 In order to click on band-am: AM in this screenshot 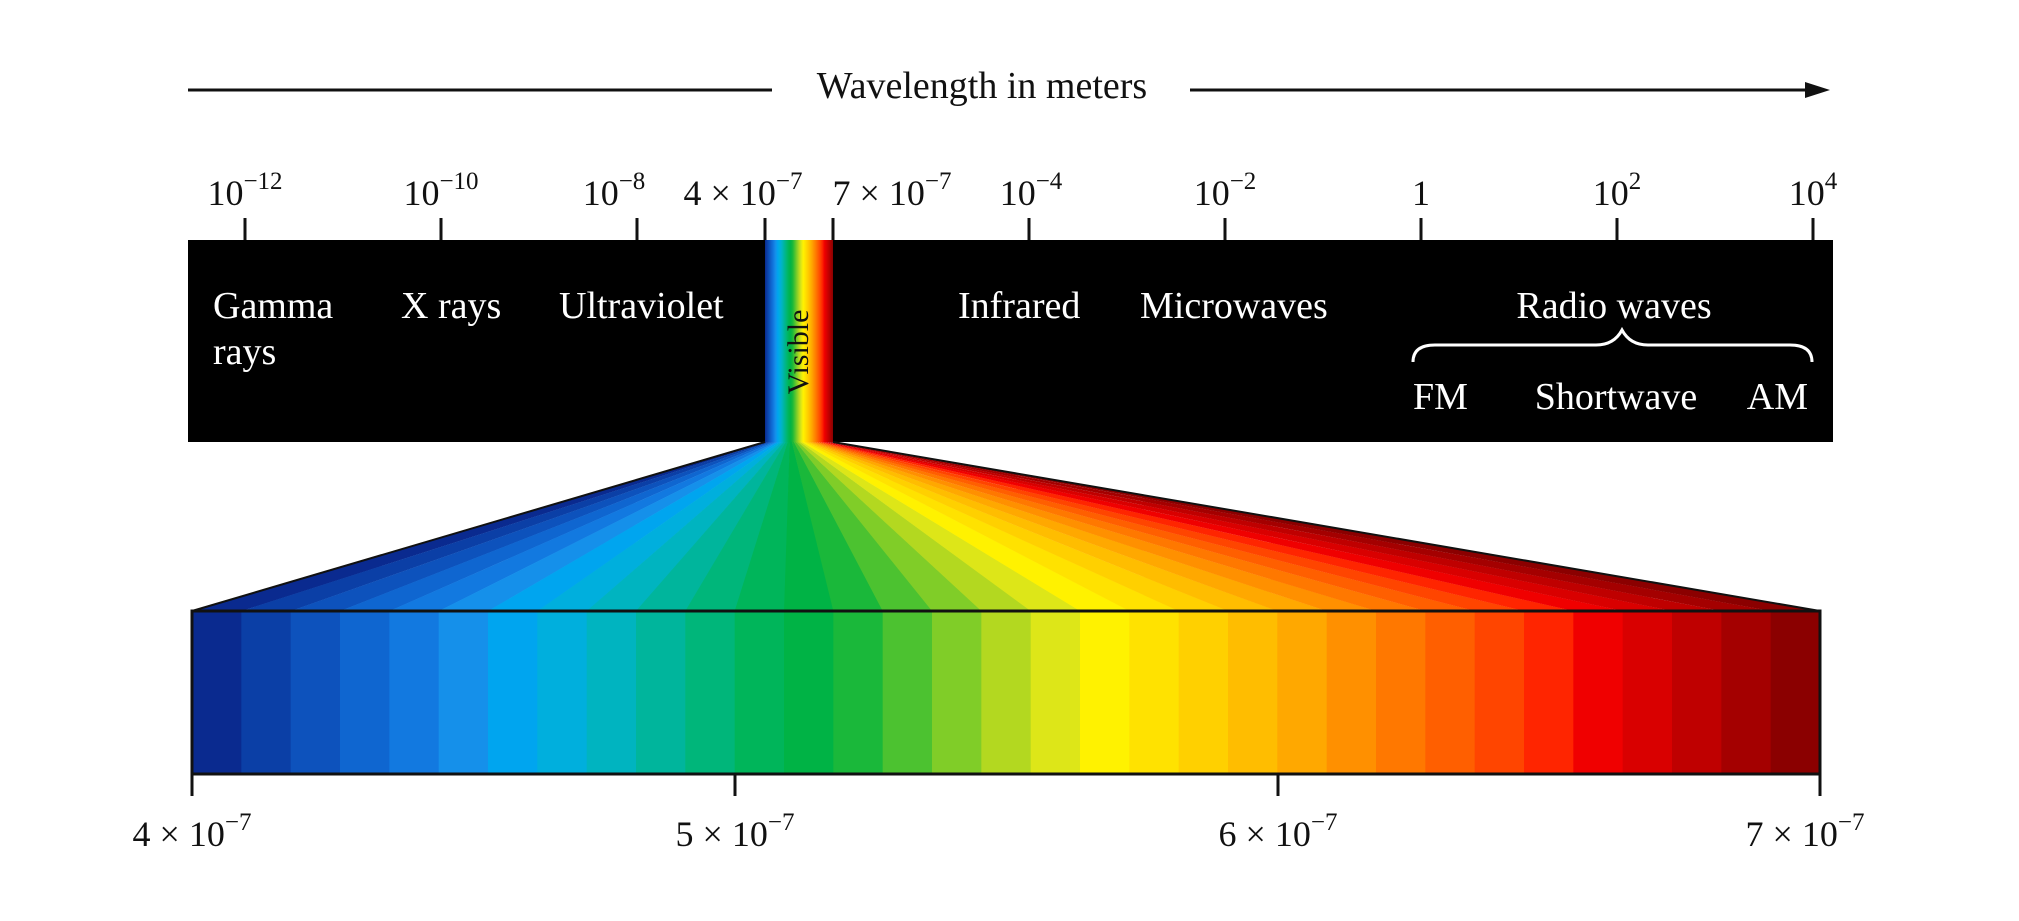, I will do `click(1777, 397)`.